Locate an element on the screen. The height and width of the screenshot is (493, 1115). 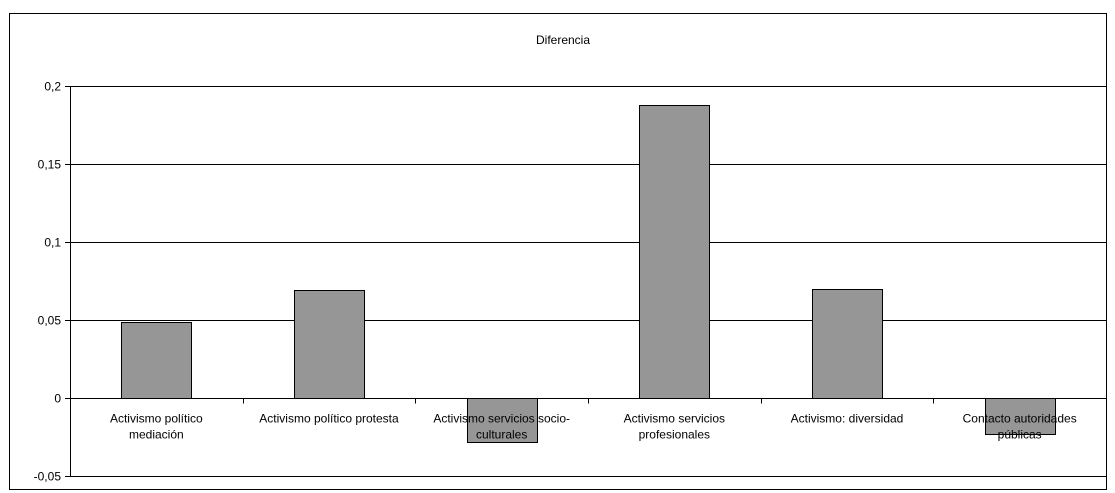
y-tick-label: -0,05 is located at coordinates (48, 477).